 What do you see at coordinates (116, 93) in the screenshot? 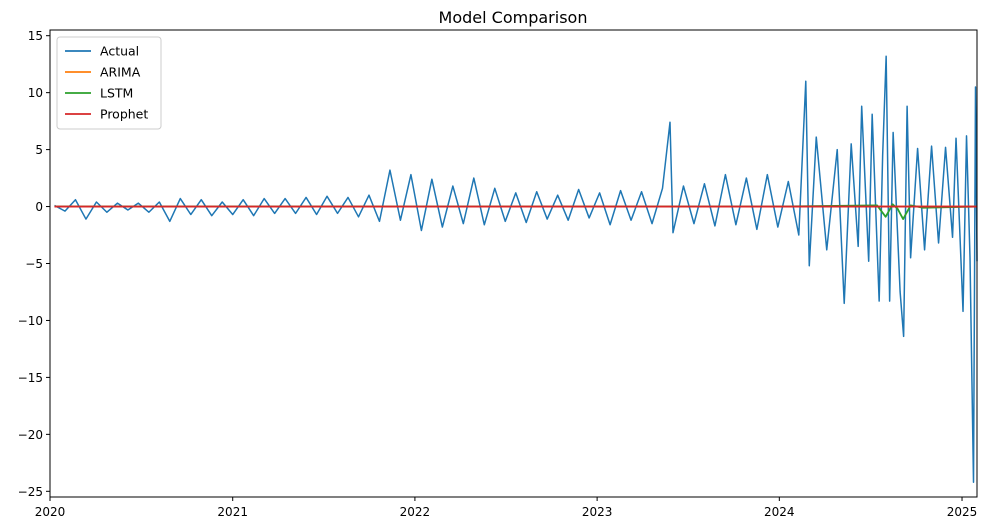
I see `legend-label-lstm: LSTM` at bounding box center [116, 93].